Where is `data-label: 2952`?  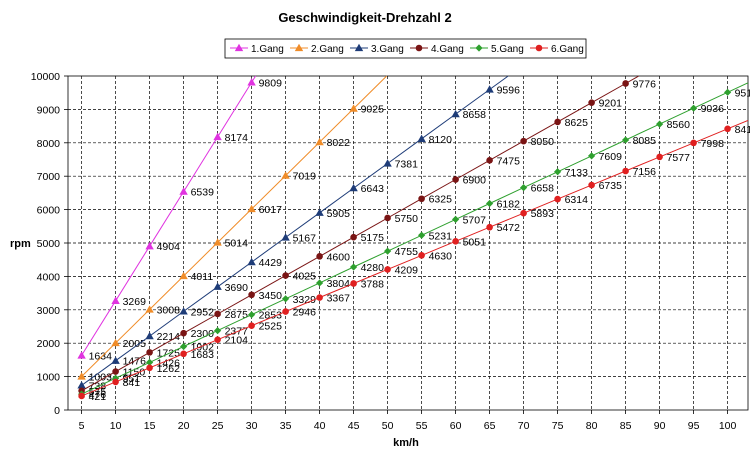
data-label: 2952 is located at coordinates (203, 312).